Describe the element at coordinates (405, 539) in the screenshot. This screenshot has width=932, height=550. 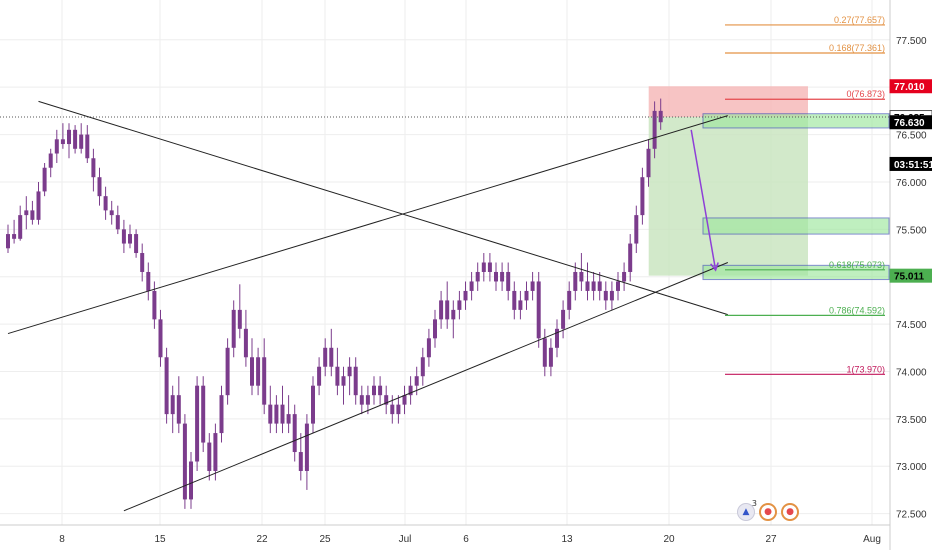
I see `x-tick-label: Jul` at that location.